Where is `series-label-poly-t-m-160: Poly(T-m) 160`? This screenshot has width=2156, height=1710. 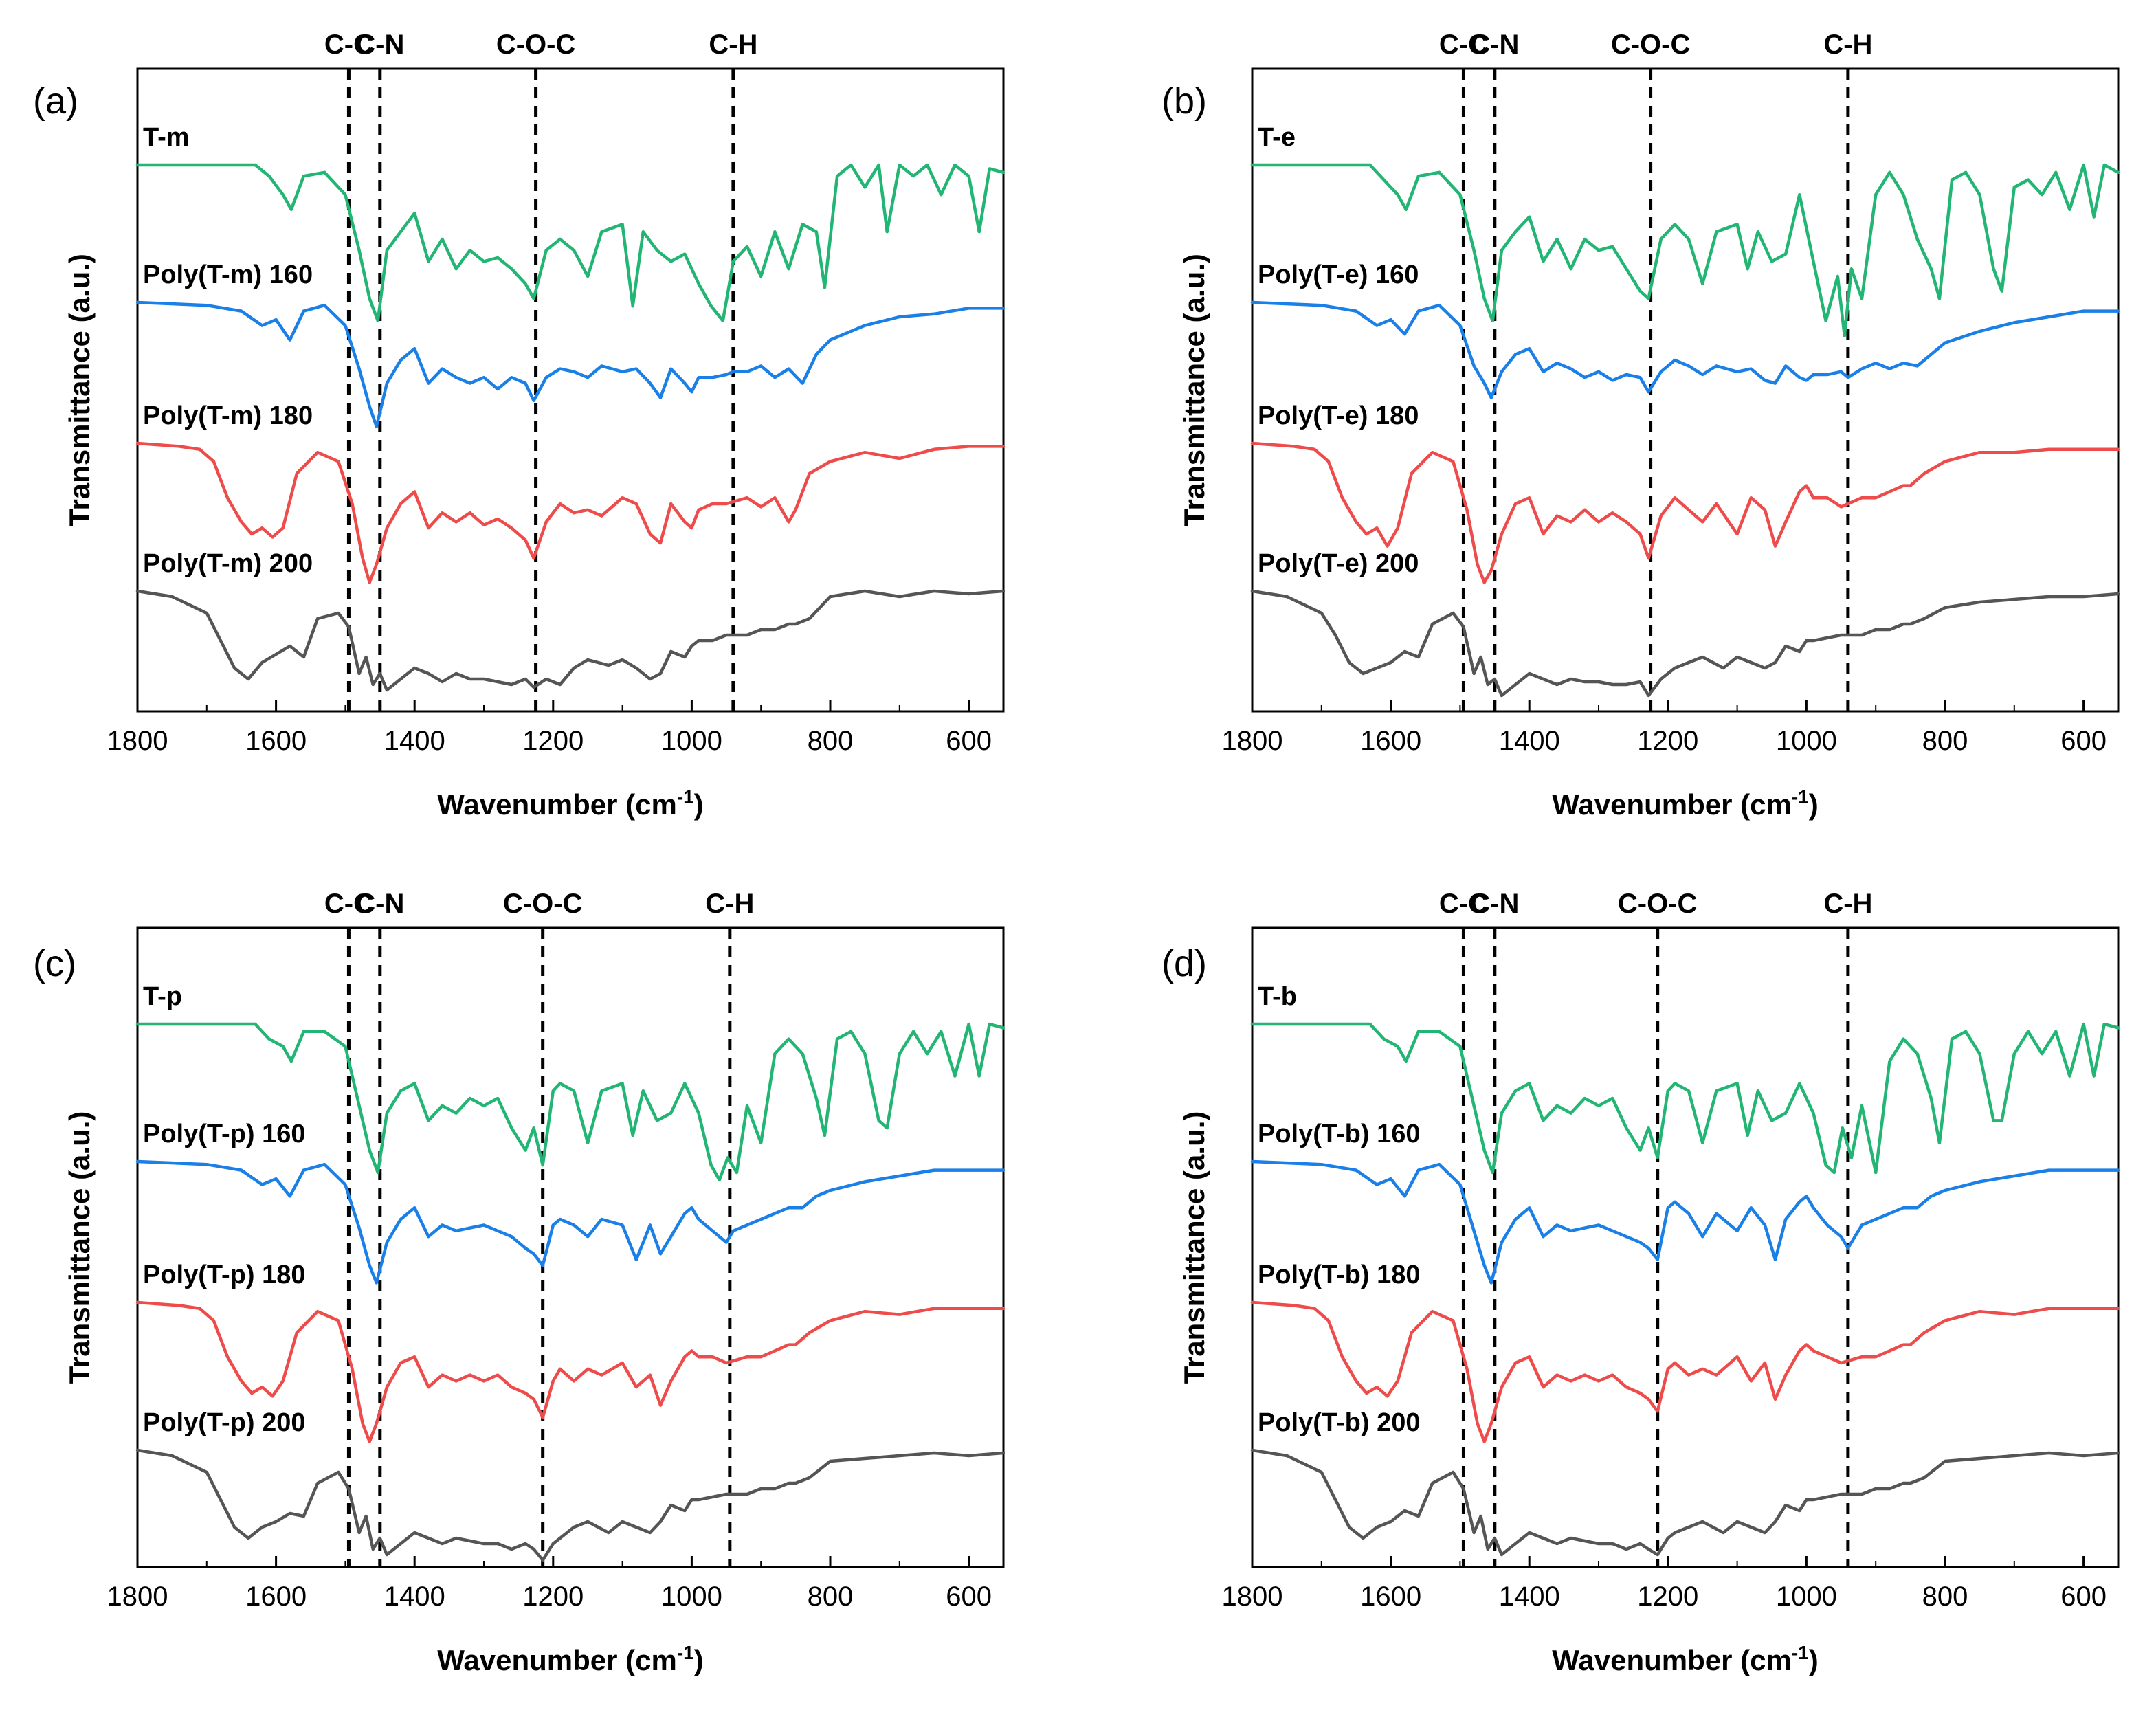 series-label-poly-t-m-160: Poly(T-m) 160 is located at coordinates (228, 274).